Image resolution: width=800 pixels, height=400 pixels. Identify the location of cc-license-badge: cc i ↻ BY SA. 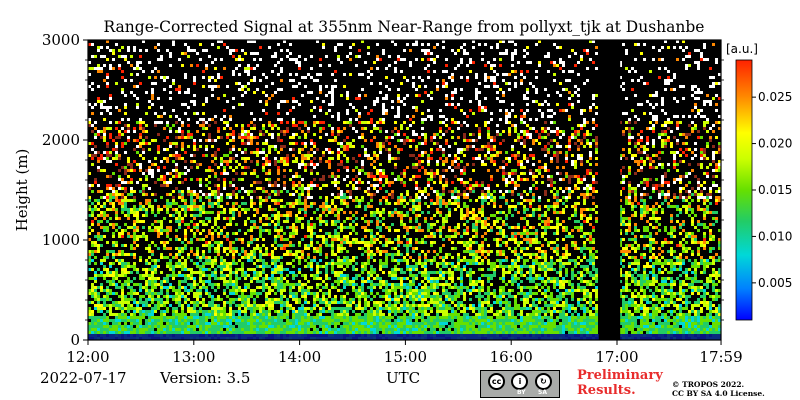
(520, 384).